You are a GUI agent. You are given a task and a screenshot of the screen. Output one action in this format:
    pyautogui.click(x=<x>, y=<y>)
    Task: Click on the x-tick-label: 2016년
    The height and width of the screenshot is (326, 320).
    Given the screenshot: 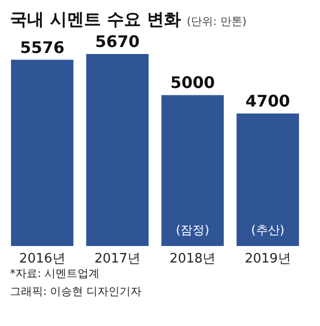 What is the action you would take?
    pyautogui.click(x=42, y=259)
    